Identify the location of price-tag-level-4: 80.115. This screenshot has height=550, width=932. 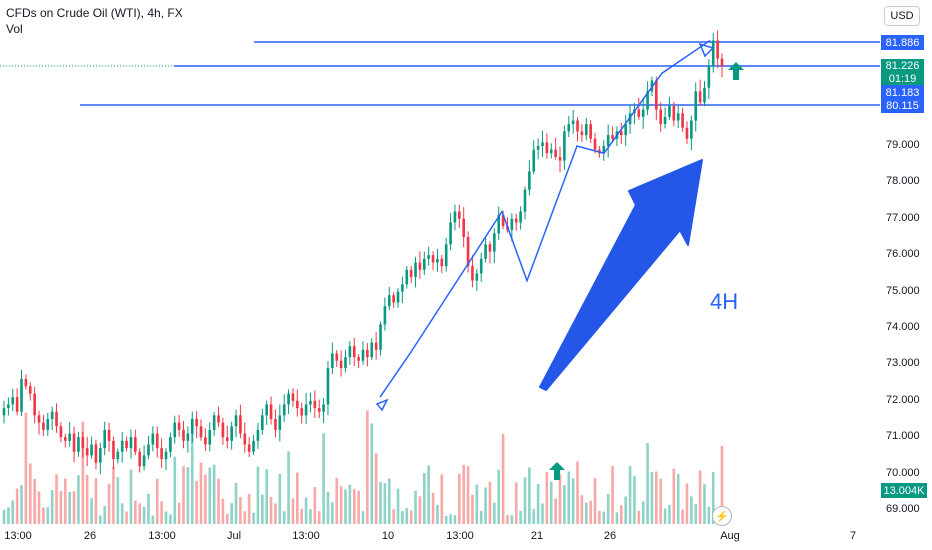
(902, 105).